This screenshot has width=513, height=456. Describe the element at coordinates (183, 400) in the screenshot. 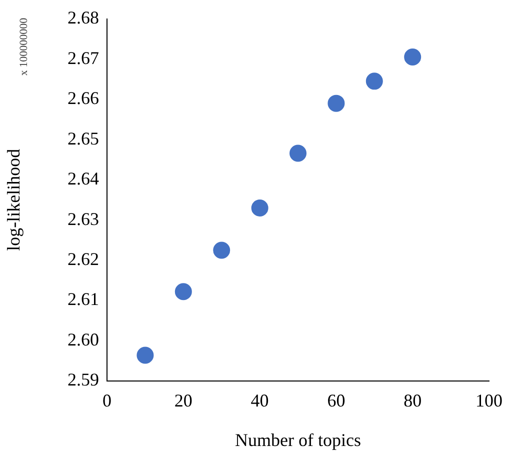

I see `x-tick-label: 20` at that location.